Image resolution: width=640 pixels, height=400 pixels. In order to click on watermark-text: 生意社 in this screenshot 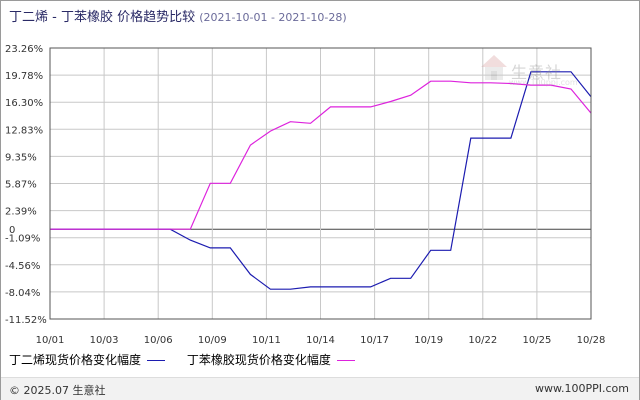, I will do `click(537, 72)`.